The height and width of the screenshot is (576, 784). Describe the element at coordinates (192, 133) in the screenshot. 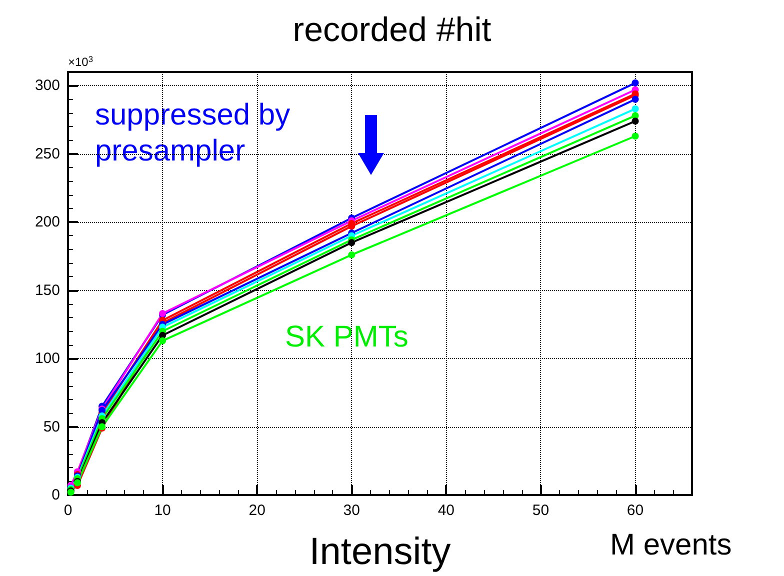

I see `annotation: suppressed by presampler` at that location.